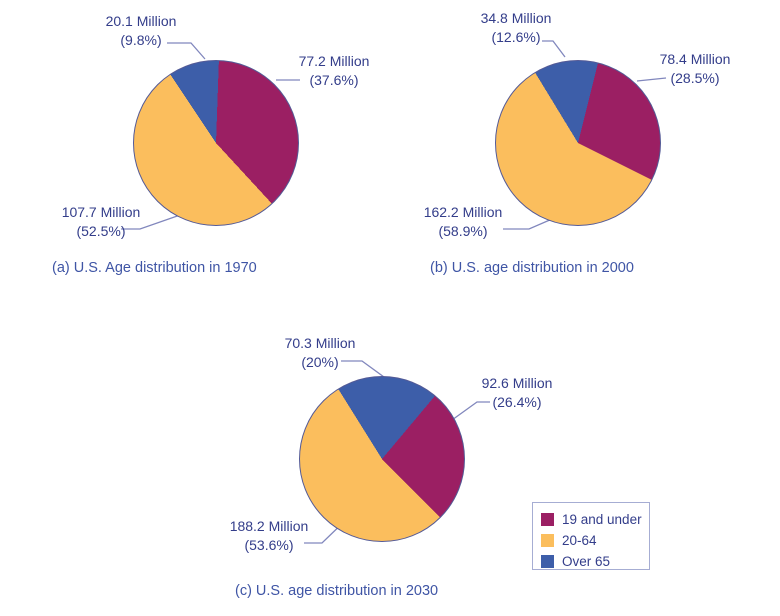  What do you see at coordinates (579, 540) in the screenshot?
I see `legend-label: 20-64` at bounding box center [579, 540].